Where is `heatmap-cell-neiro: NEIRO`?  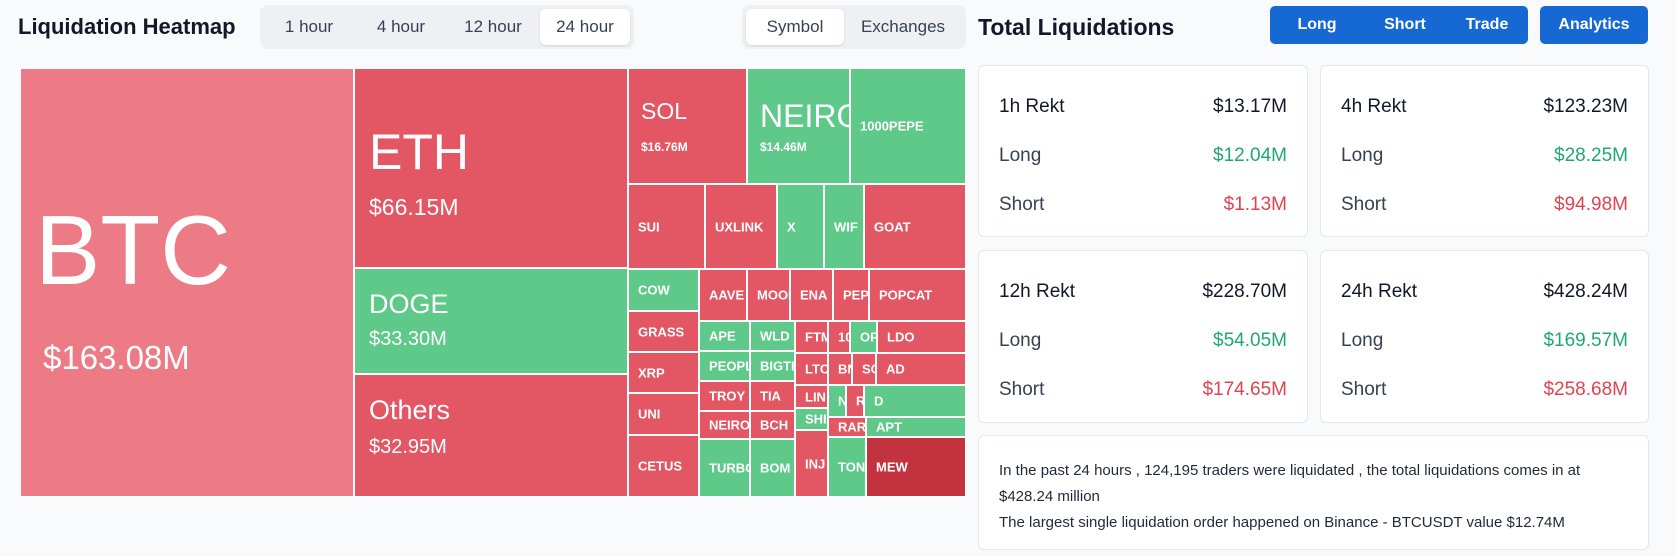 heatmap-cell-neiro: NEIRO is located at coordinates (724, 425).